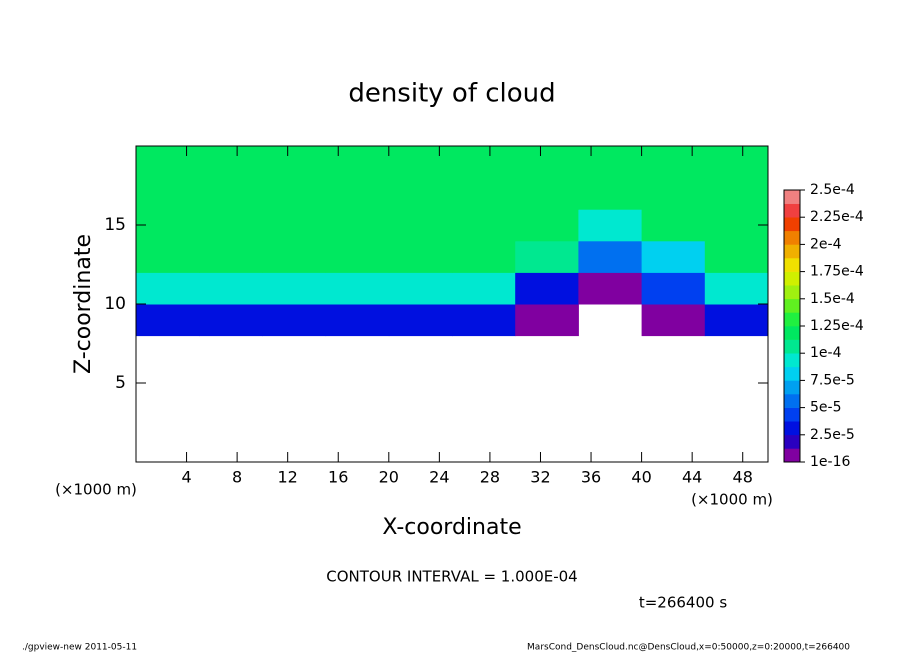 Image resolution: width=904 pixels, height=654 pixels. Describe the element at coordinates (825, 408) in the screenshot. I see `colorbar-tick-label: 5e-5` at that location.